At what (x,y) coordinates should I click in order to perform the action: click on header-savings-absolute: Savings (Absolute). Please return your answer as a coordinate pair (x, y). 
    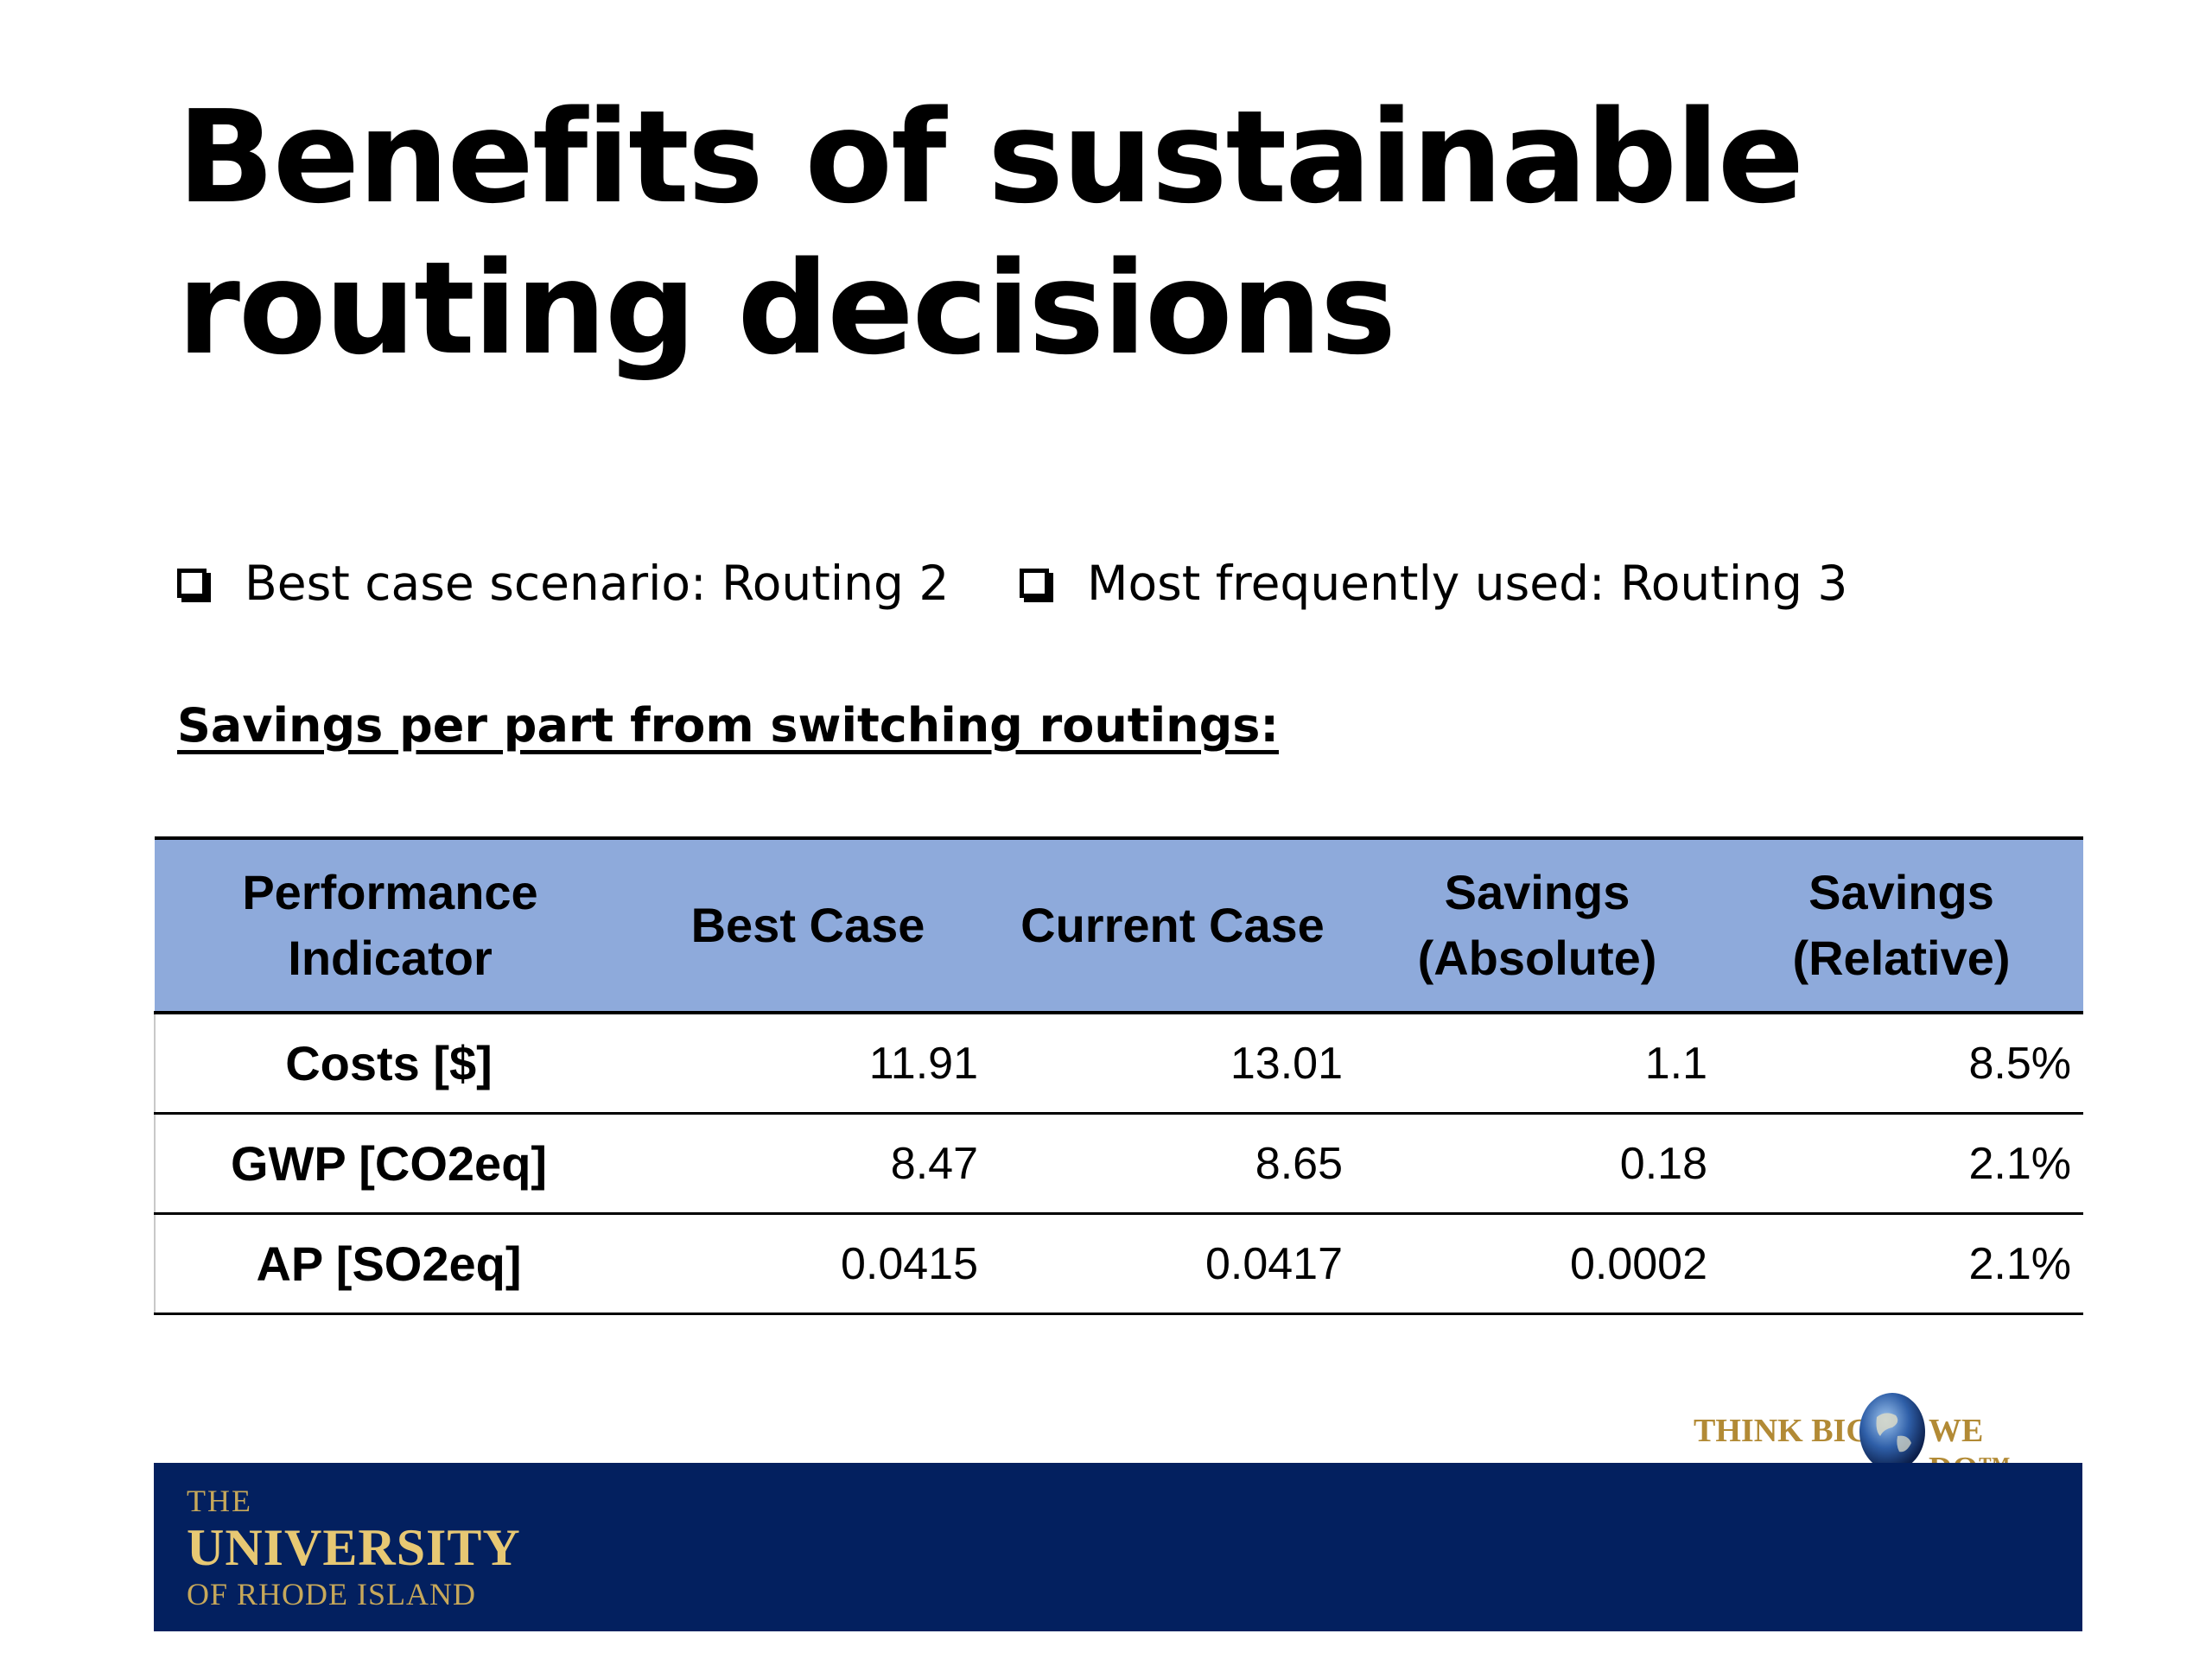
    Looking at the image, I should click on (1537, 925).